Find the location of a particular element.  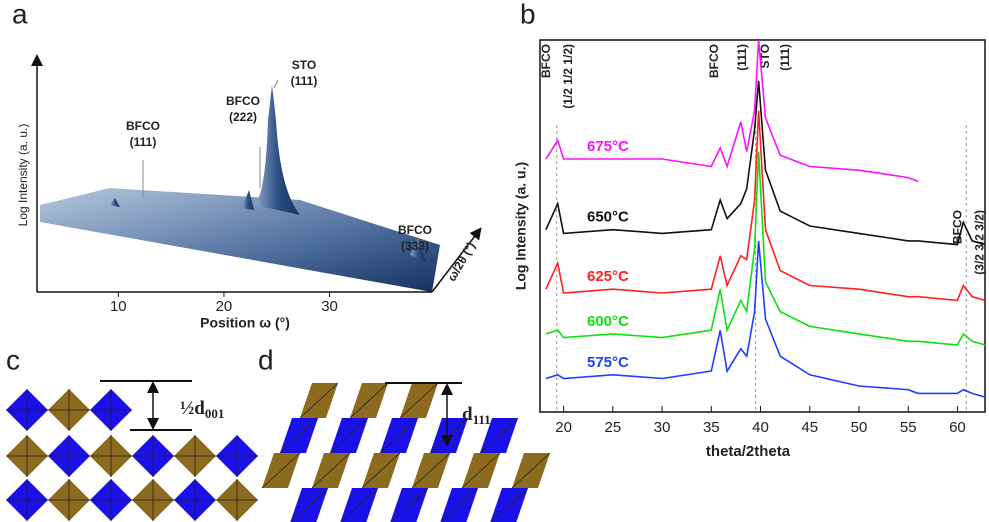

peak-label: STO is located at coordinates (304, 65).